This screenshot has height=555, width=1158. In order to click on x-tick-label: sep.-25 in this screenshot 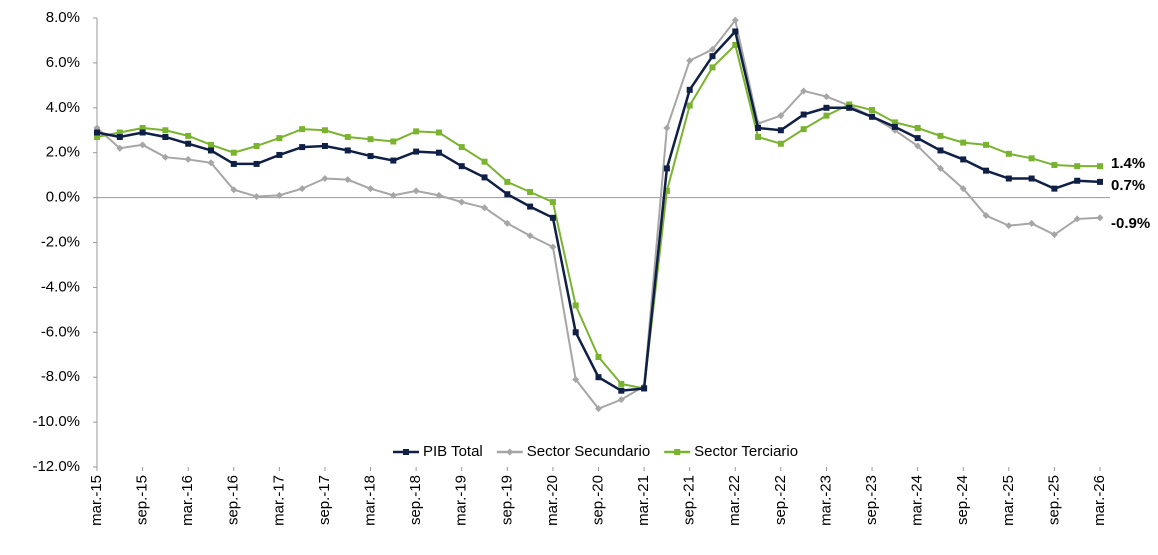, I will do `click(1053, 500)`.